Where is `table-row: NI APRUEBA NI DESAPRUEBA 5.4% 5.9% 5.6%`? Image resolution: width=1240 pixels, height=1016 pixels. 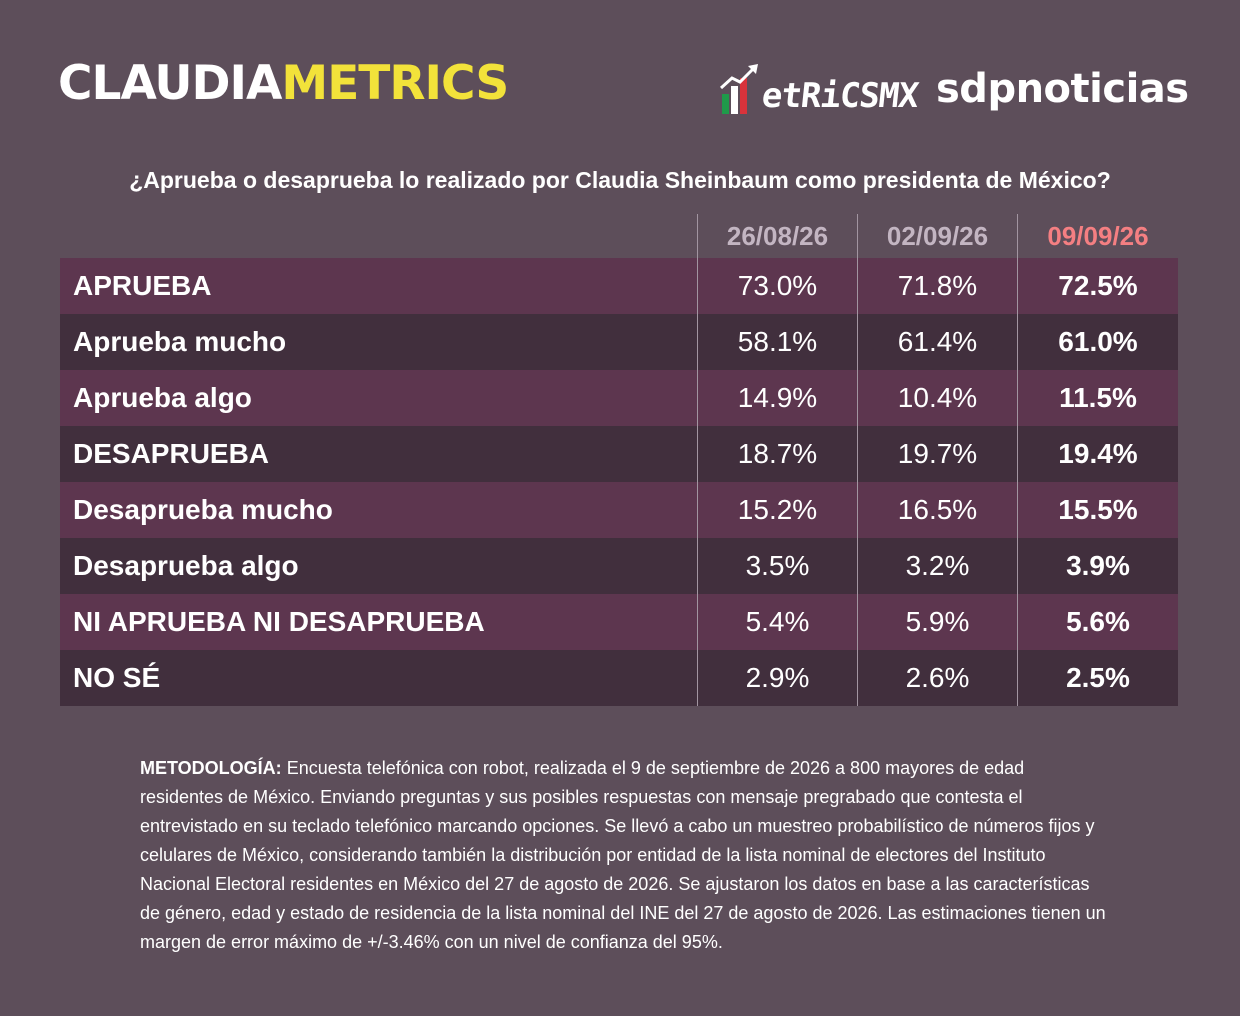
table-row: NI APRUEBA NI DESAPRUEBA 5.4% 5.9% 5.6% is located at coordinates (619, 622).